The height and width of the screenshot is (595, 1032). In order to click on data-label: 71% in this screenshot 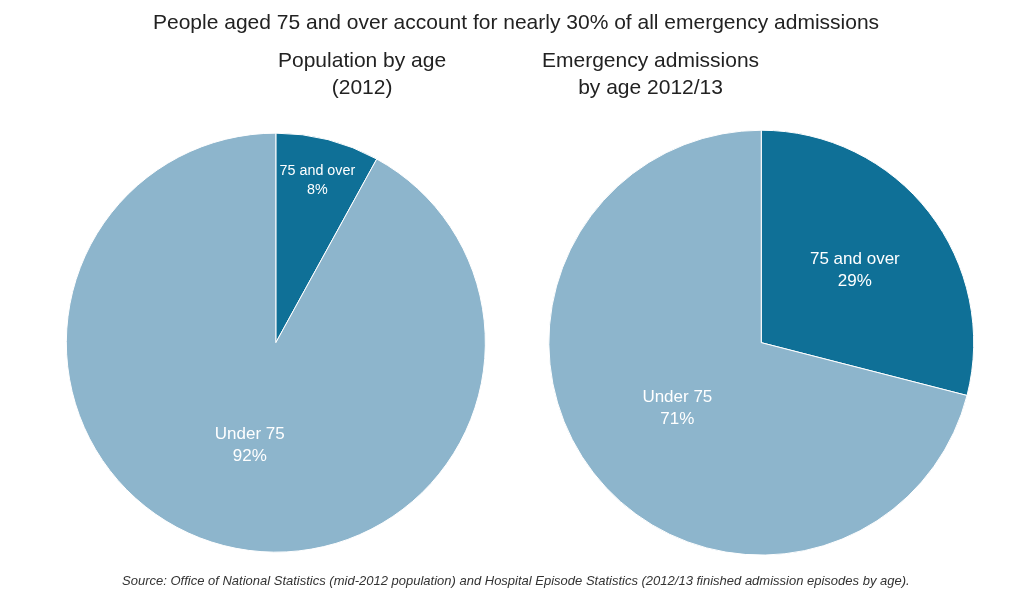, I will do `click(677, 419)`.